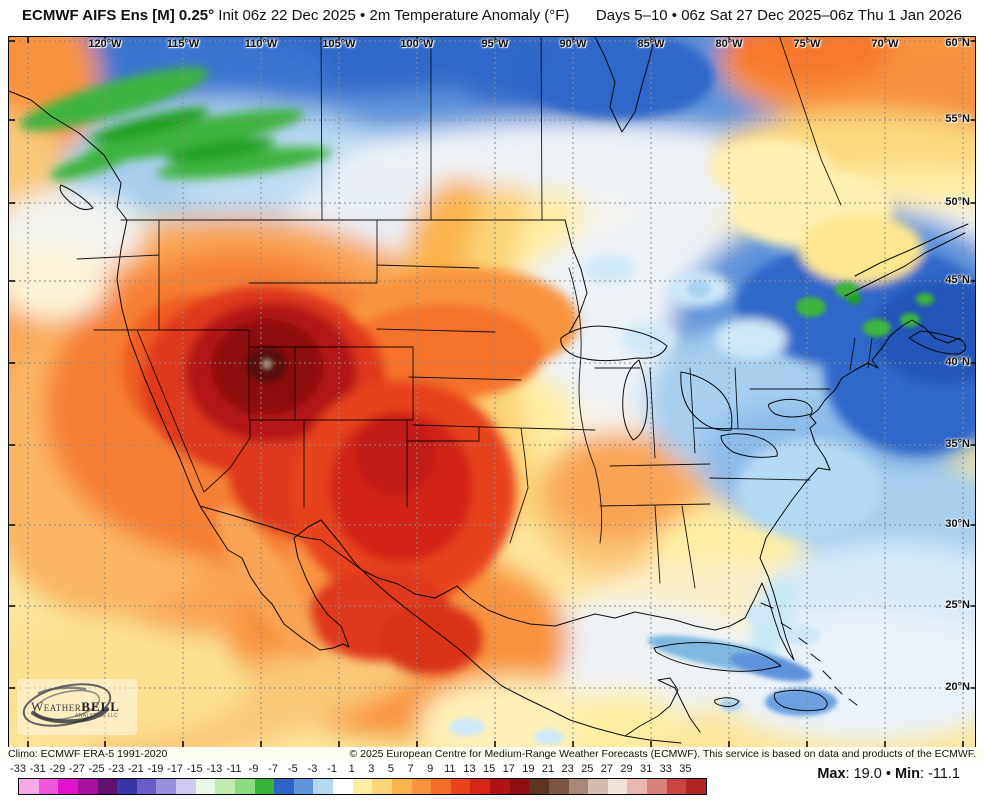 The image size is (984, 808). I want to click on lat-label: 35°N, so click(957, 444).